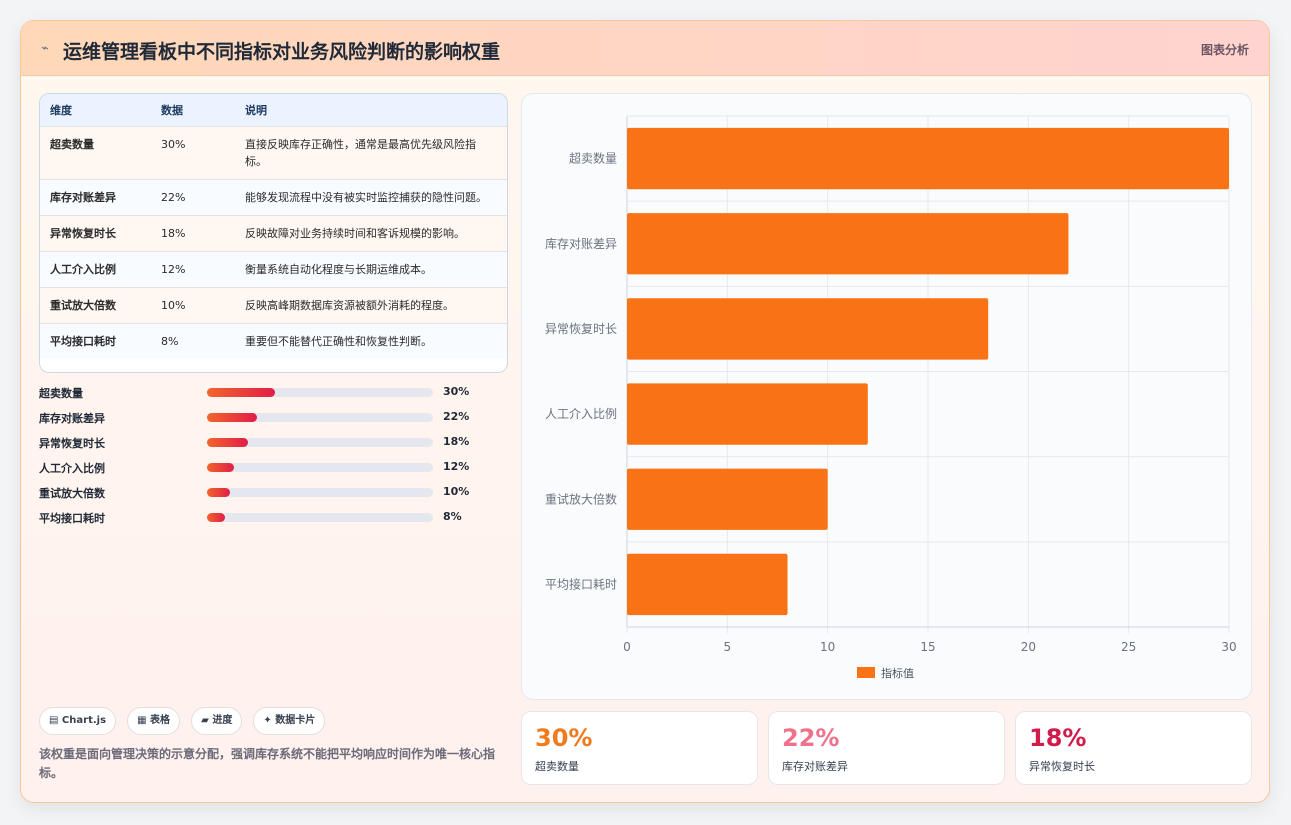 The image size is (1291, 825). Describe the element at coordinates (456, 466) in the screenshot. I see `progress-value: 12%` at that location.